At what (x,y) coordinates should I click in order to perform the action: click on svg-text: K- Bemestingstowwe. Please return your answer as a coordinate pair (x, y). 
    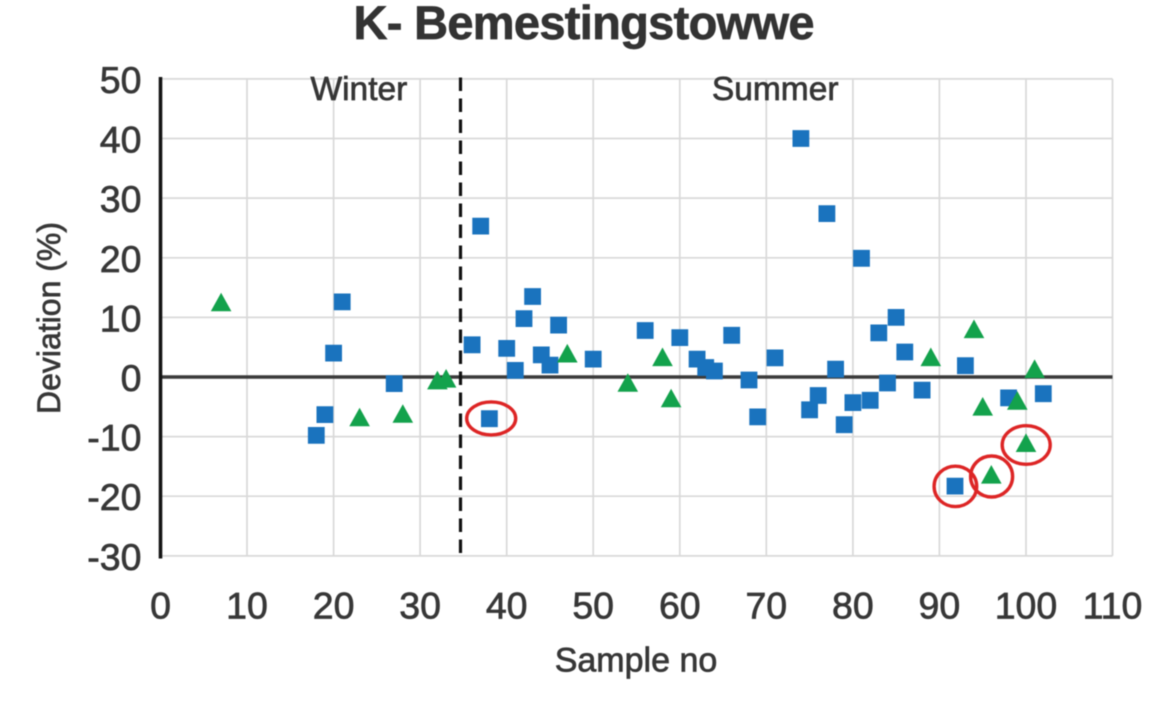
    Looking at the image, I should click on (584, 24).